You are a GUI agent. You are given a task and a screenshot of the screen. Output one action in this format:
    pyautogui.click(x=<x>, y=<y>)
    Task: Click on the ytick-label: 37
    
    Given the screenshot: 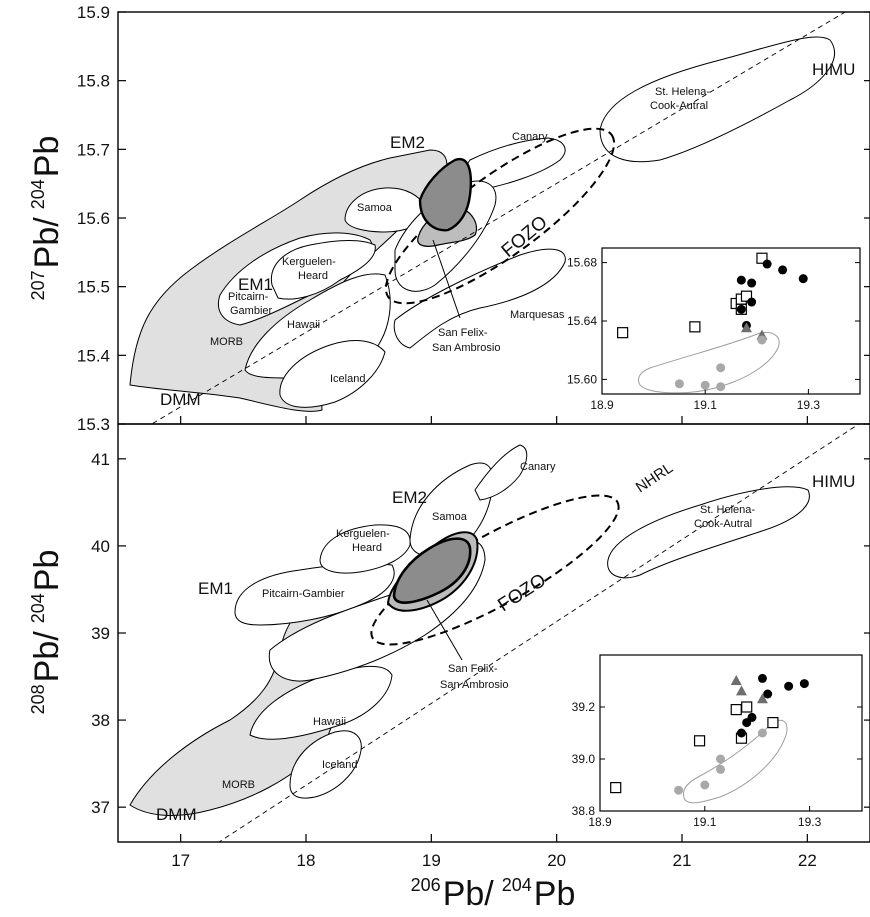 What is the action you would take?
    pyautogui.click(x=100, y=807)
    